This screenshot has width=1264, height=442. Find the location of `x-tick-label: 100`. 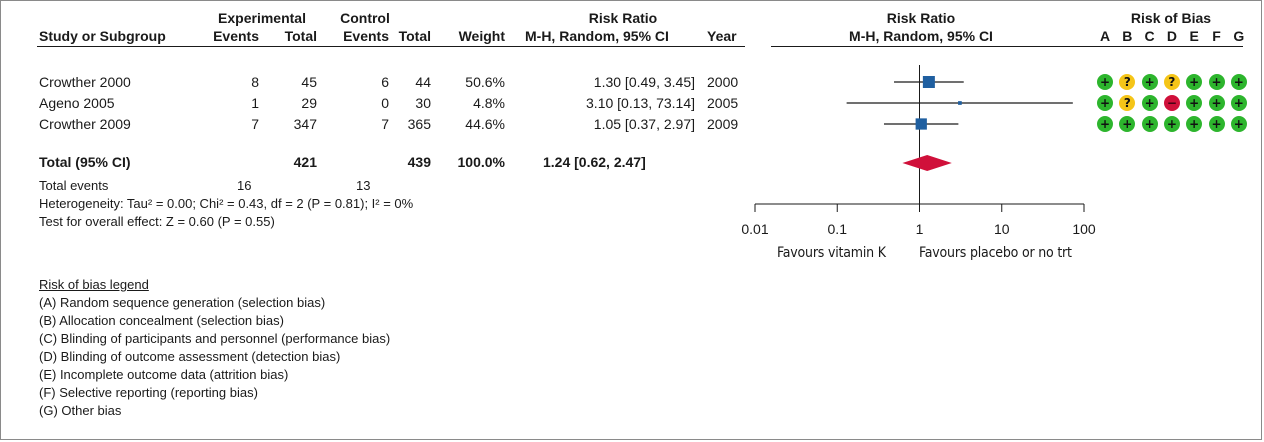

x-tick-label: 100 is located at coordinates (1084, 229).